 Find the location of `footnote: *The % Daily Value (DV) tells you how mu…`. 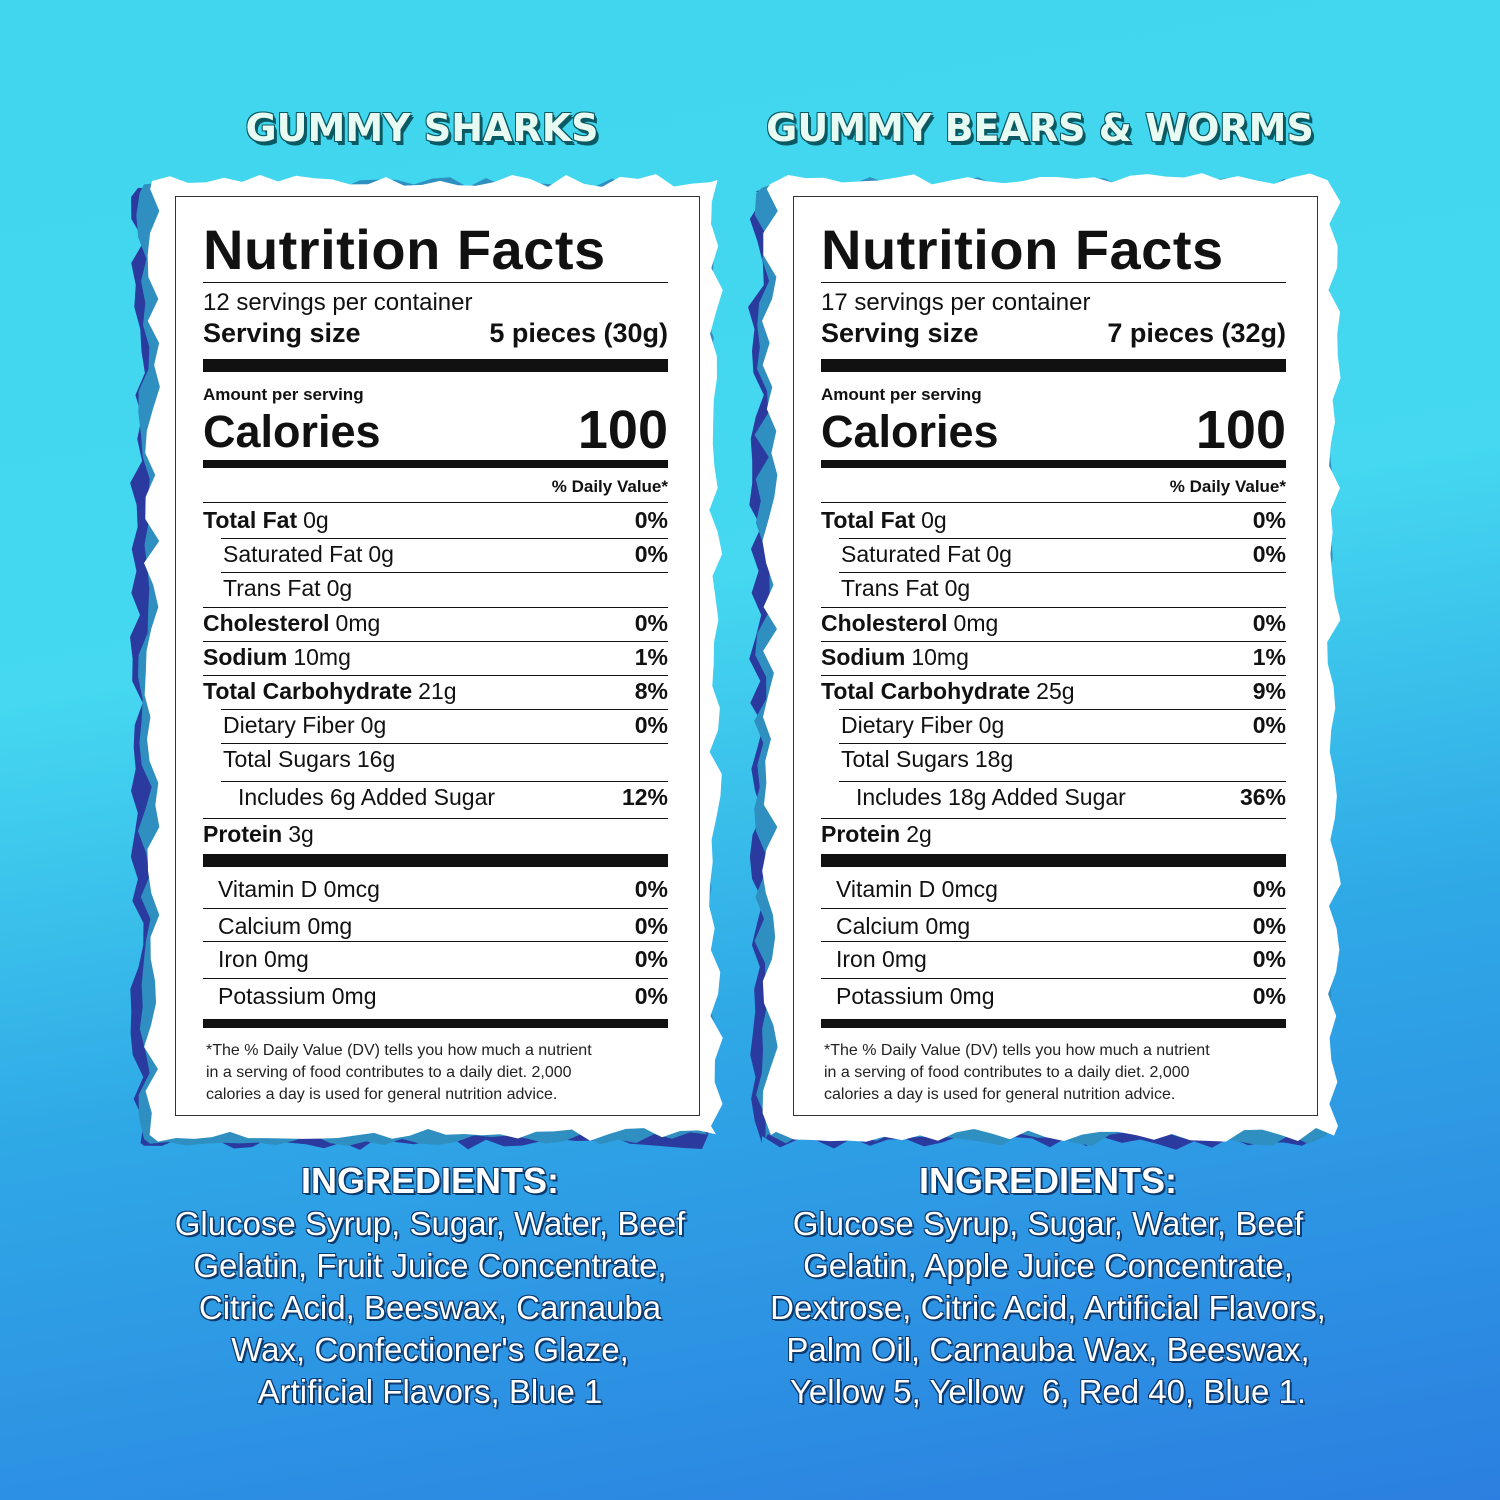

footnote: *The % Daily Value (DV) tells you how mu… is located at coordinates (399, 1050).